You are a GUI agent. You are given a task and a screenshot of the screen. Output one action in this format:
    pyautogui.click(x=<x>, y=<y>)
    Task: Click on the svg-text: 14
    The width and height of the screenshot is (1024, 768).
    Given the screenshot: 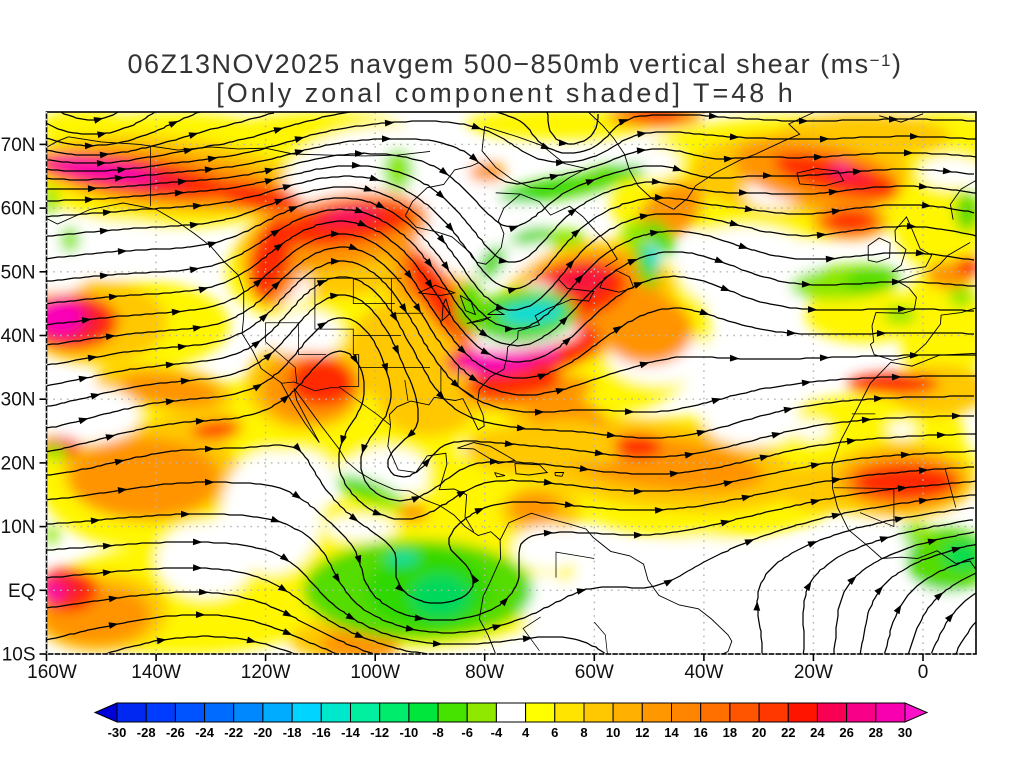 What is the action you would take?
    pyautogui.click(x=671, y=732)
    